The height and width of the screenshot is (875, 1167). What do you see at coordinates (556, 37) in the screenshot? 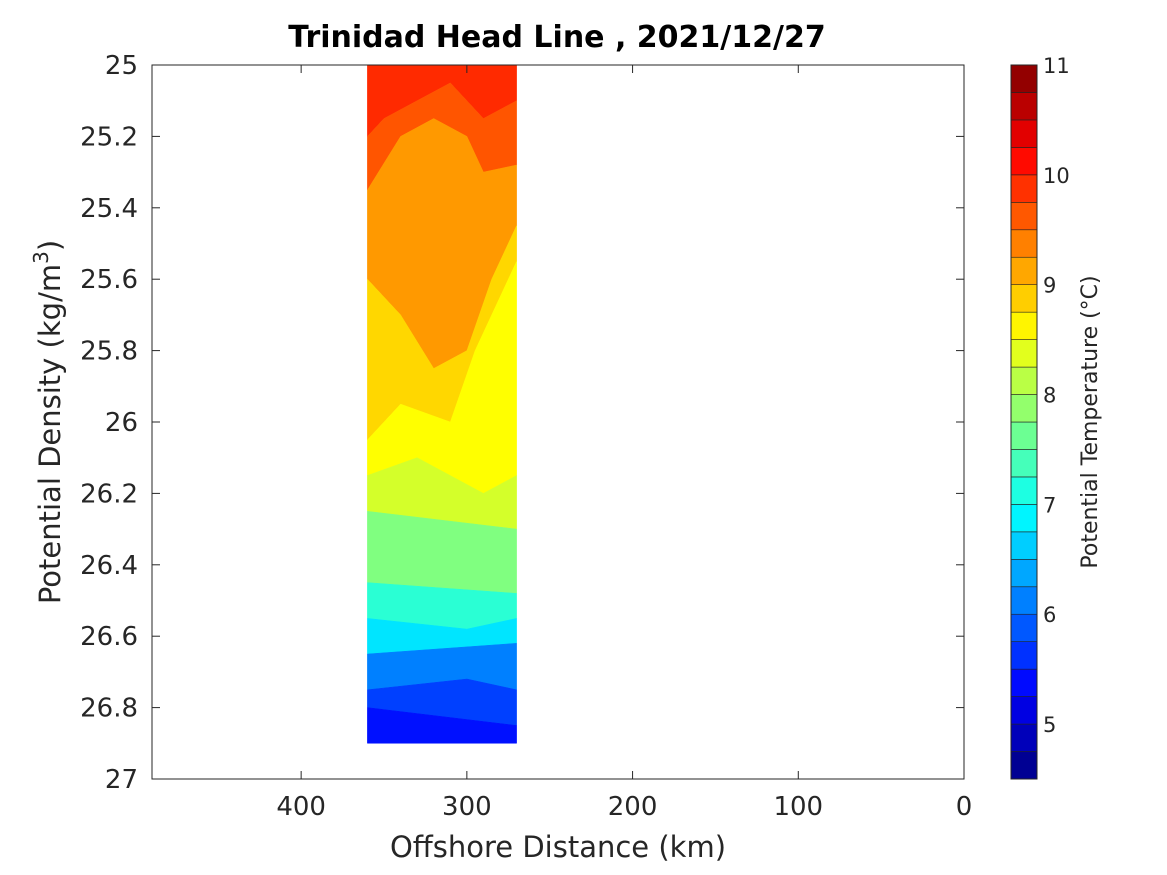
I see `chart-title: Trinidad Head Line , 2021/12/27` at bounding box center [556, 37].